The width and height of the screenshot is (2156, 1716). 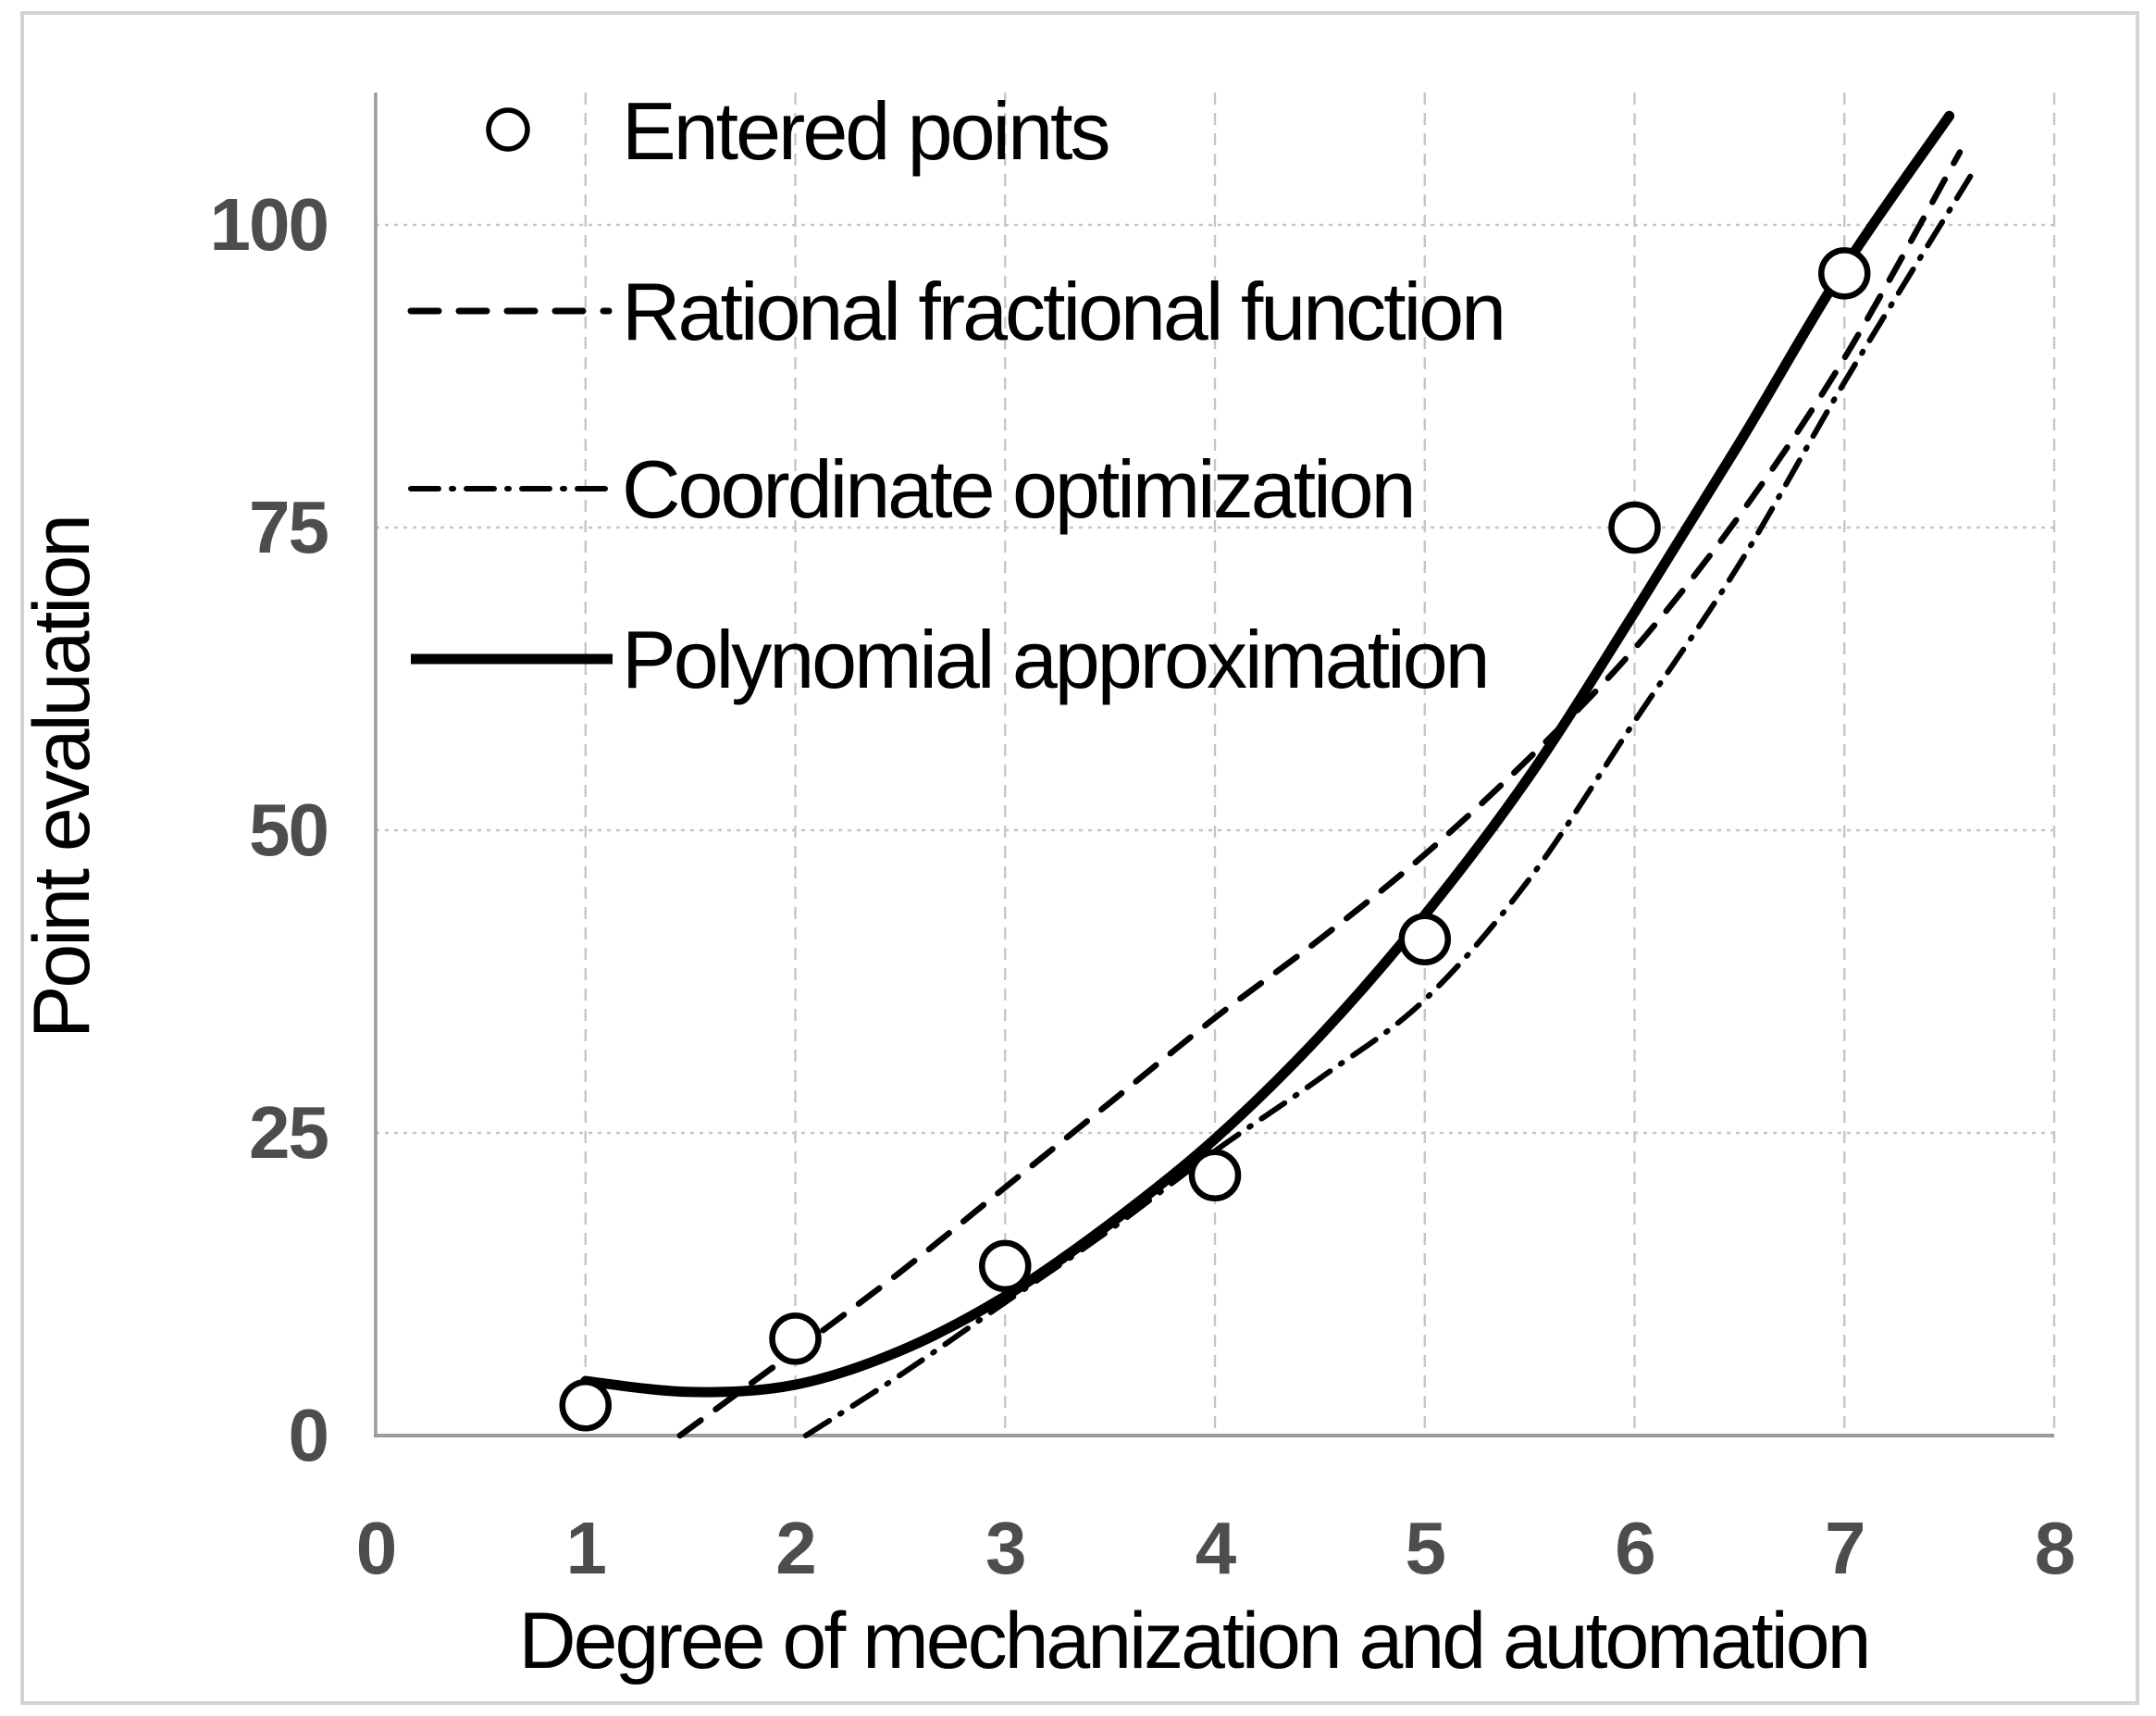 I want to click on legend-item-polynomial-approximation: Polynomial approximation, so click(x=951, y=659).